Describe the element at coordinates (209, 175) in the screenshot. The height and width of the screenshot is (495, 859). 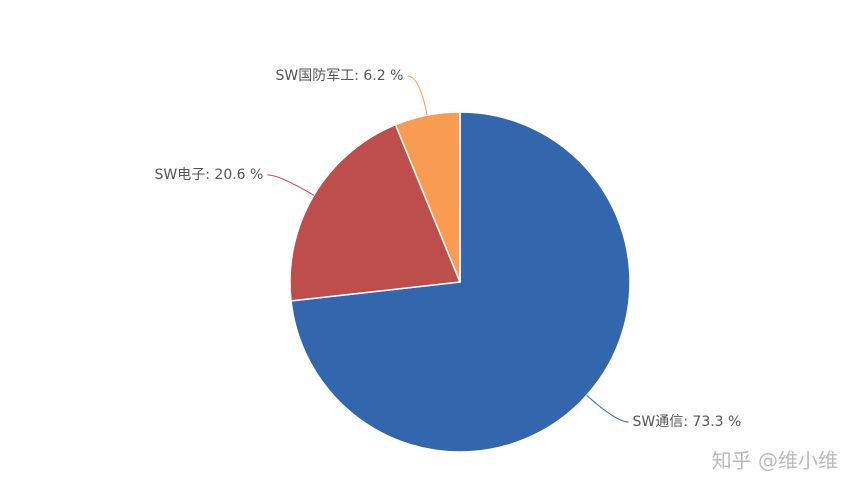
I see `data-label: SW电子: 20.6 %` at that location.